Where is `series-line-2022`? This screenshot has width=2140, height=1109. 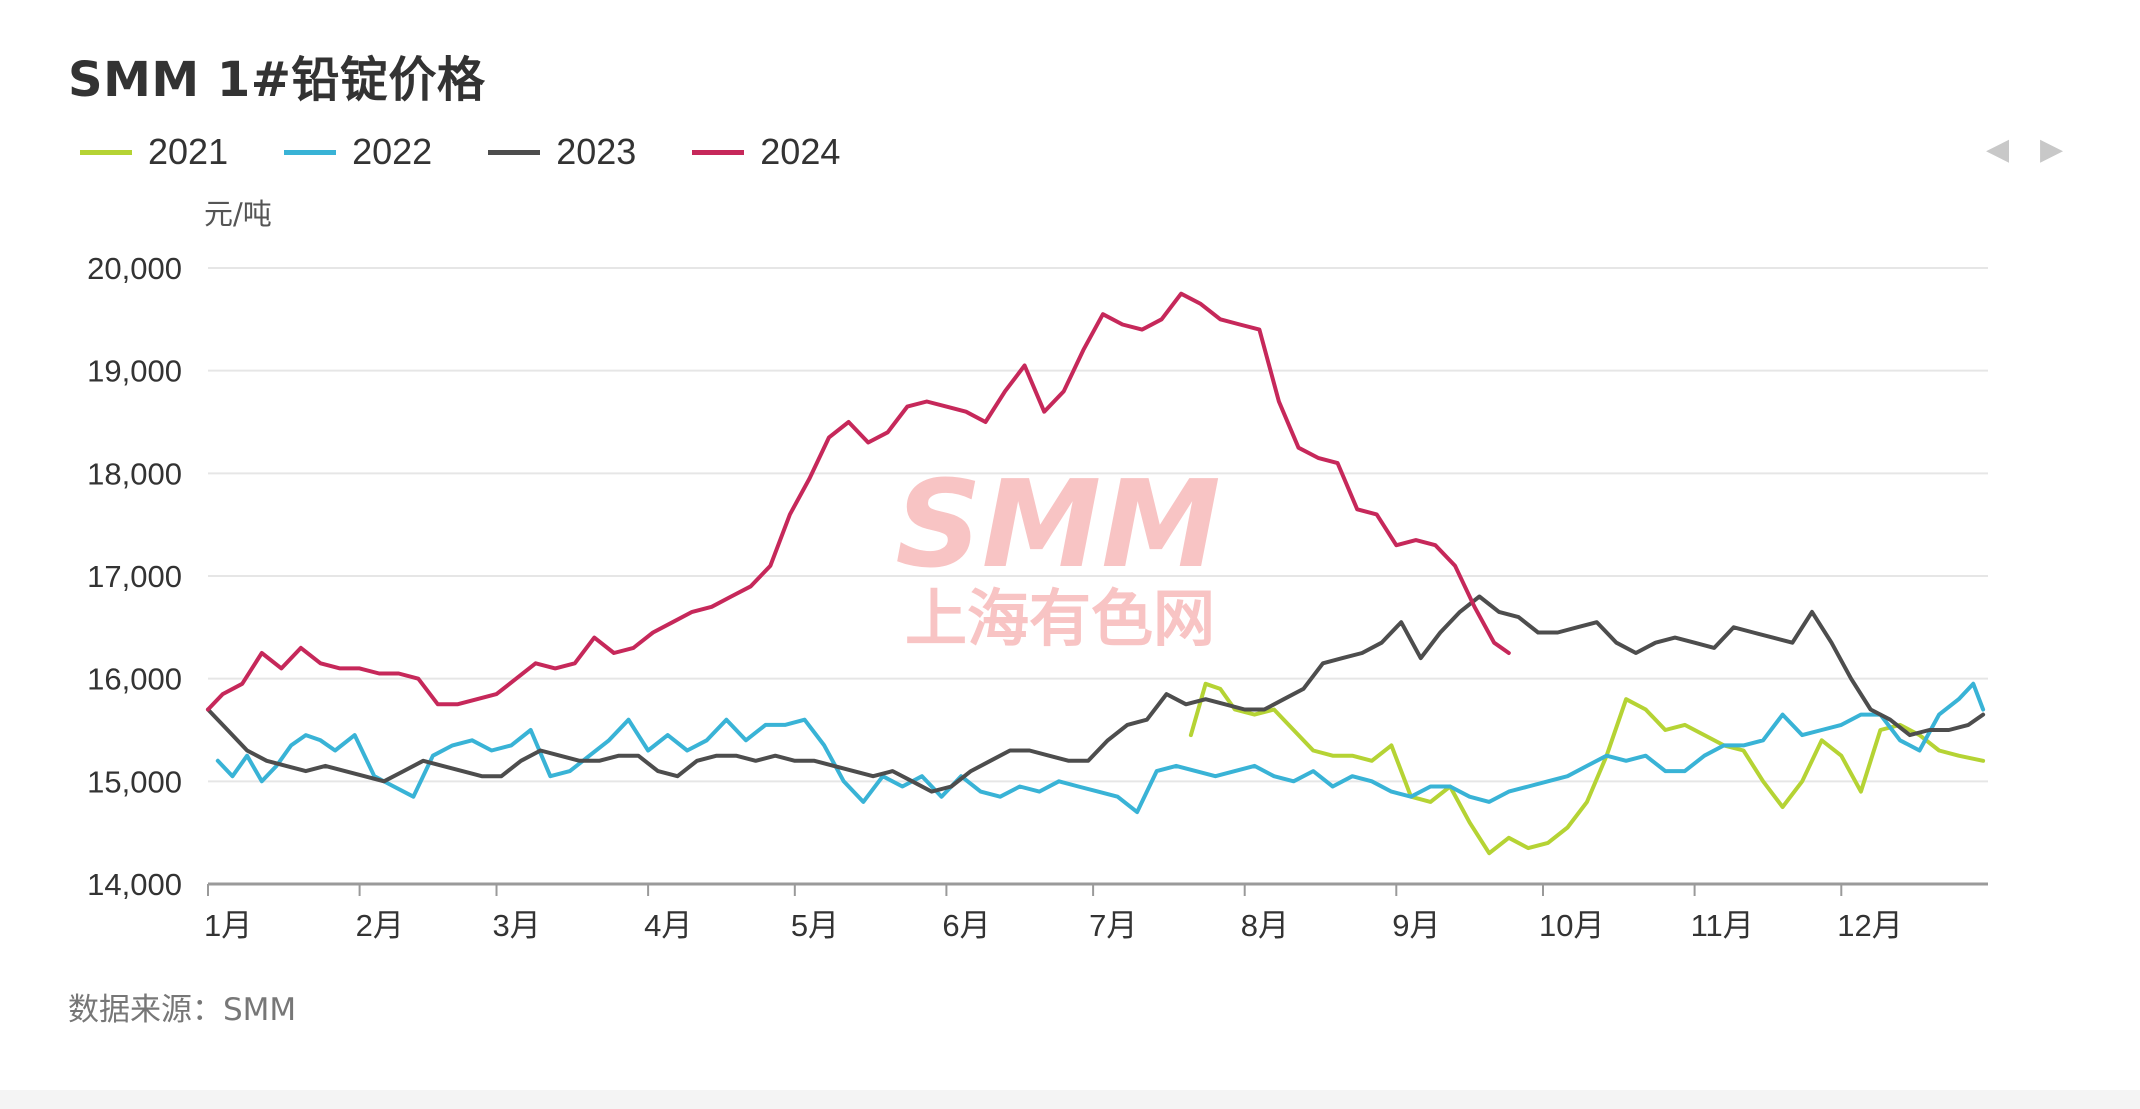 series-line-2022 is located at coordinates (1100, 748).